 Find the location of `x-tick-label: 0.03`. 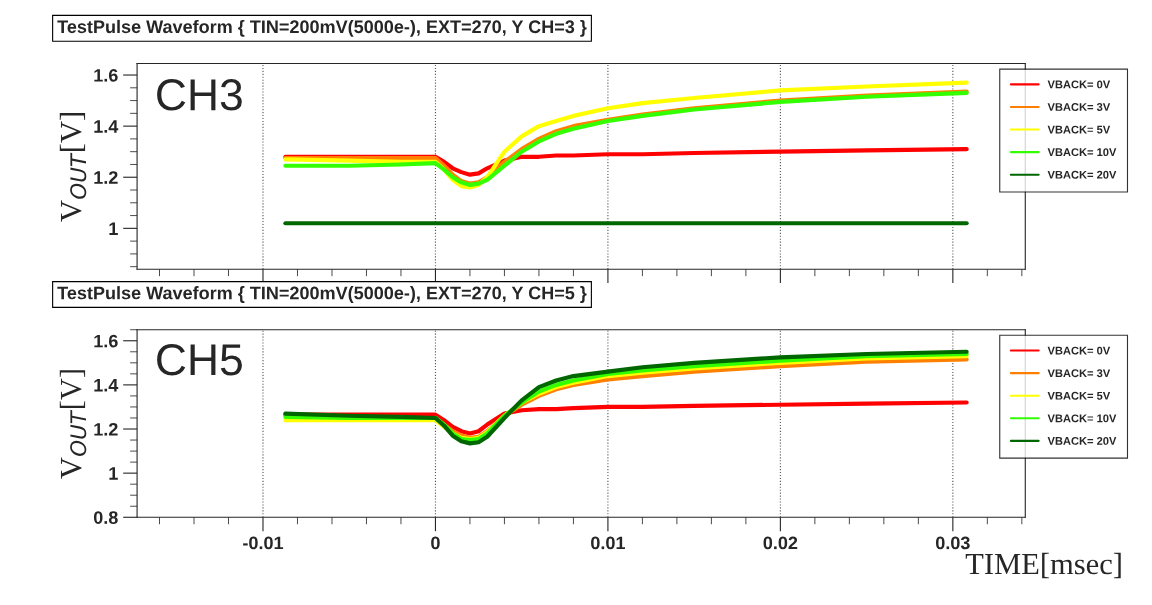

x-tick-label: 0.03 is located at coordinates (952, 543).